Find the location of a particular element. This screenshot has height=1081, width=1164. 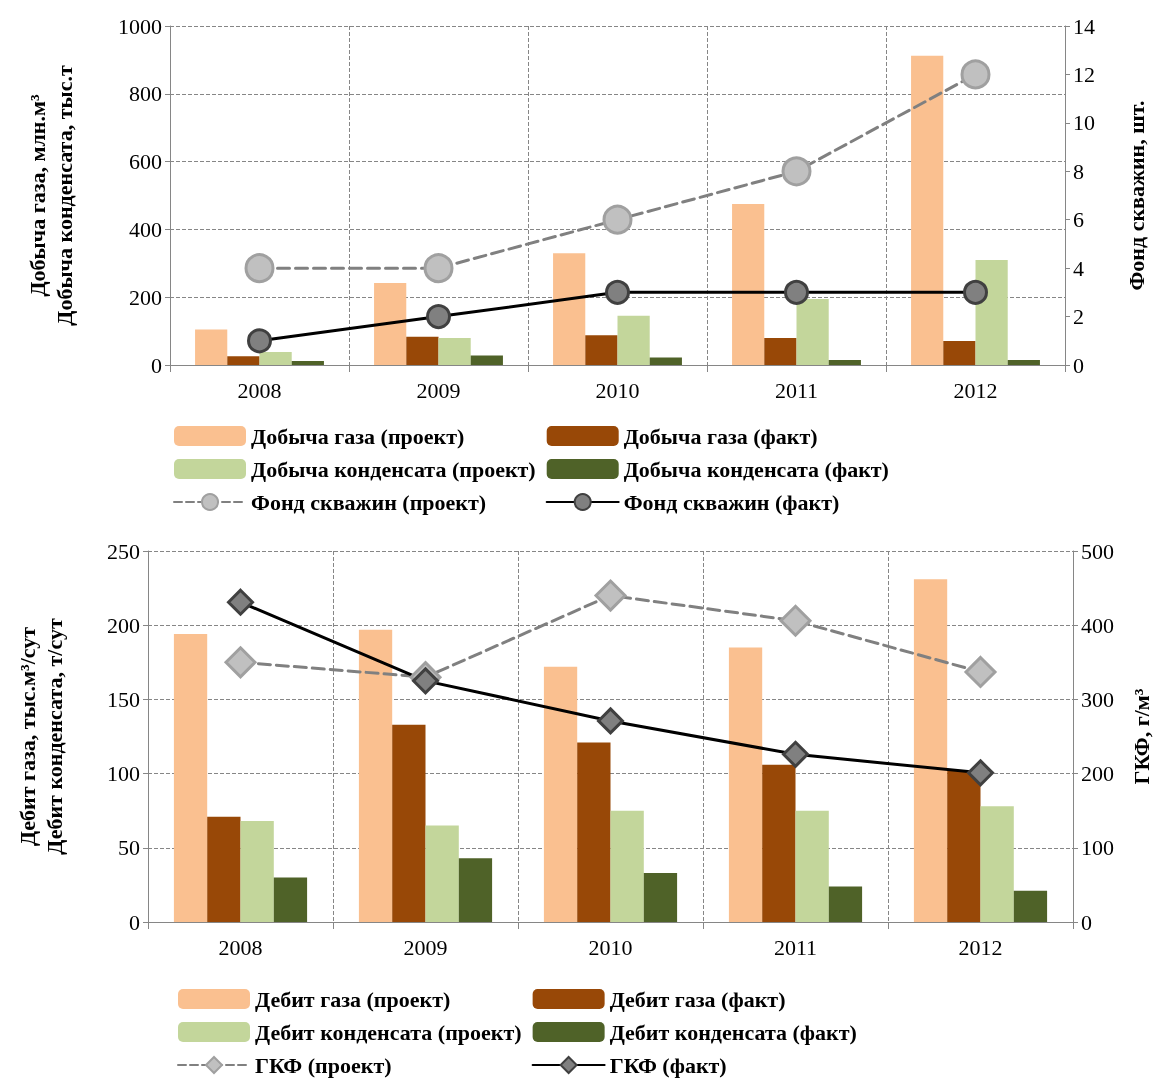

y2-tick-label: 12 is located at coordinates (1084, 74).